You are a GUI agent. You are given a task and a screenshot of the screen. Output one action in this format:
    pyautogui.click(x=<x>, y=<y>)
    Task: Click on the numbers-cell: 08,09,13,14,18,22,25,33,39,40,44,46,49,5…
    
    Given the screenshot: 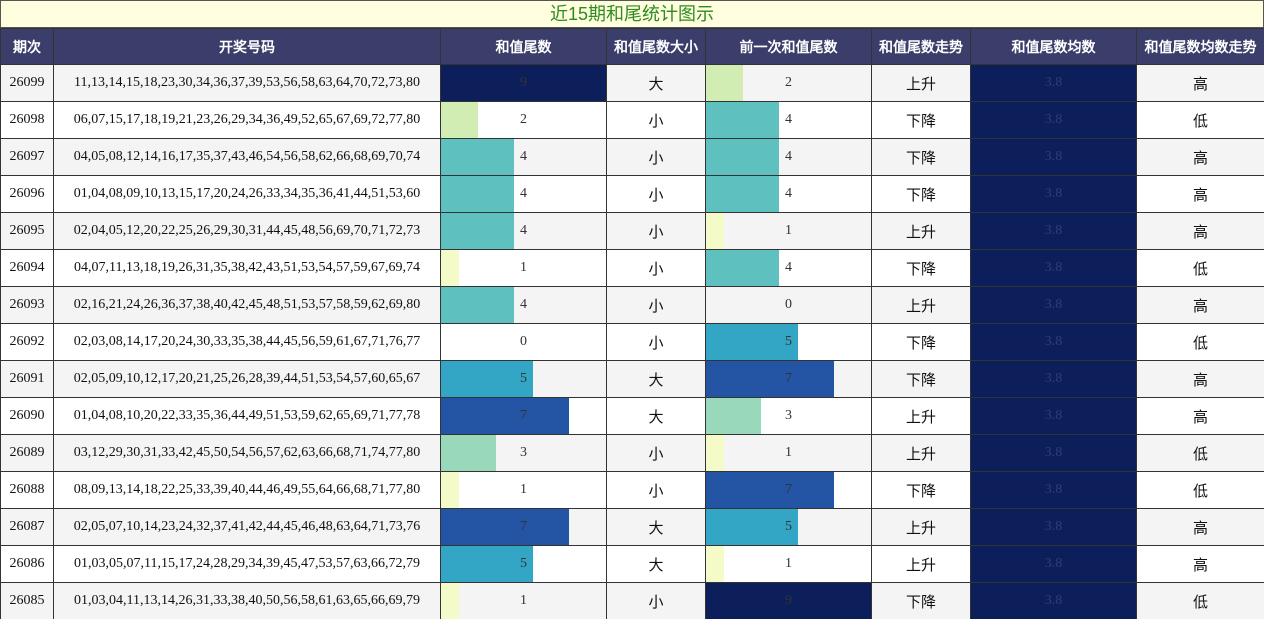 What is the action you would take?
    pyautogui.click(x=247, y=490)
    